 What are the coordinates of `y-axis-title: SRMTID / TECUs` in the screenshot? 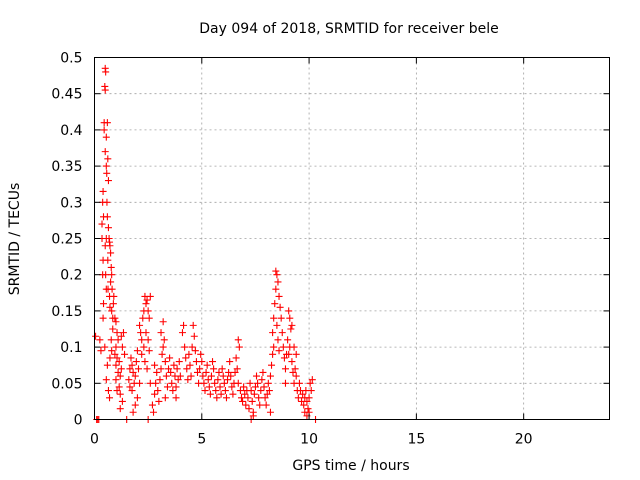 It's located at (15, 239).